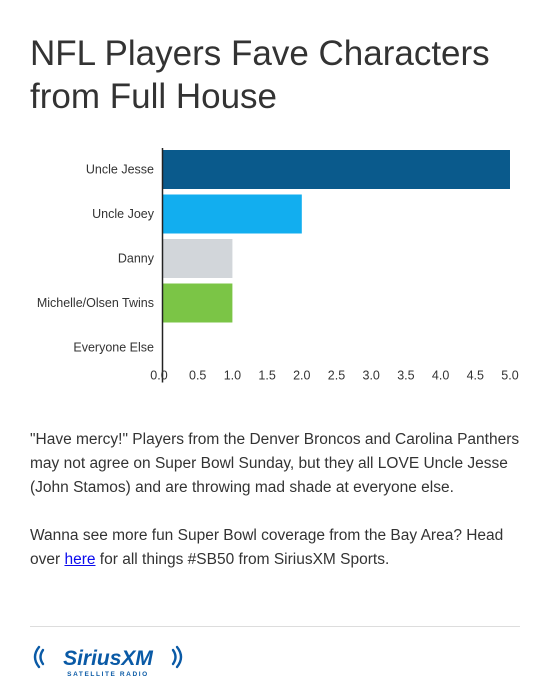 The width and height of the screenshot is (550, 691). I want to click on x-tick-label: 1.5, so click(266, 376).